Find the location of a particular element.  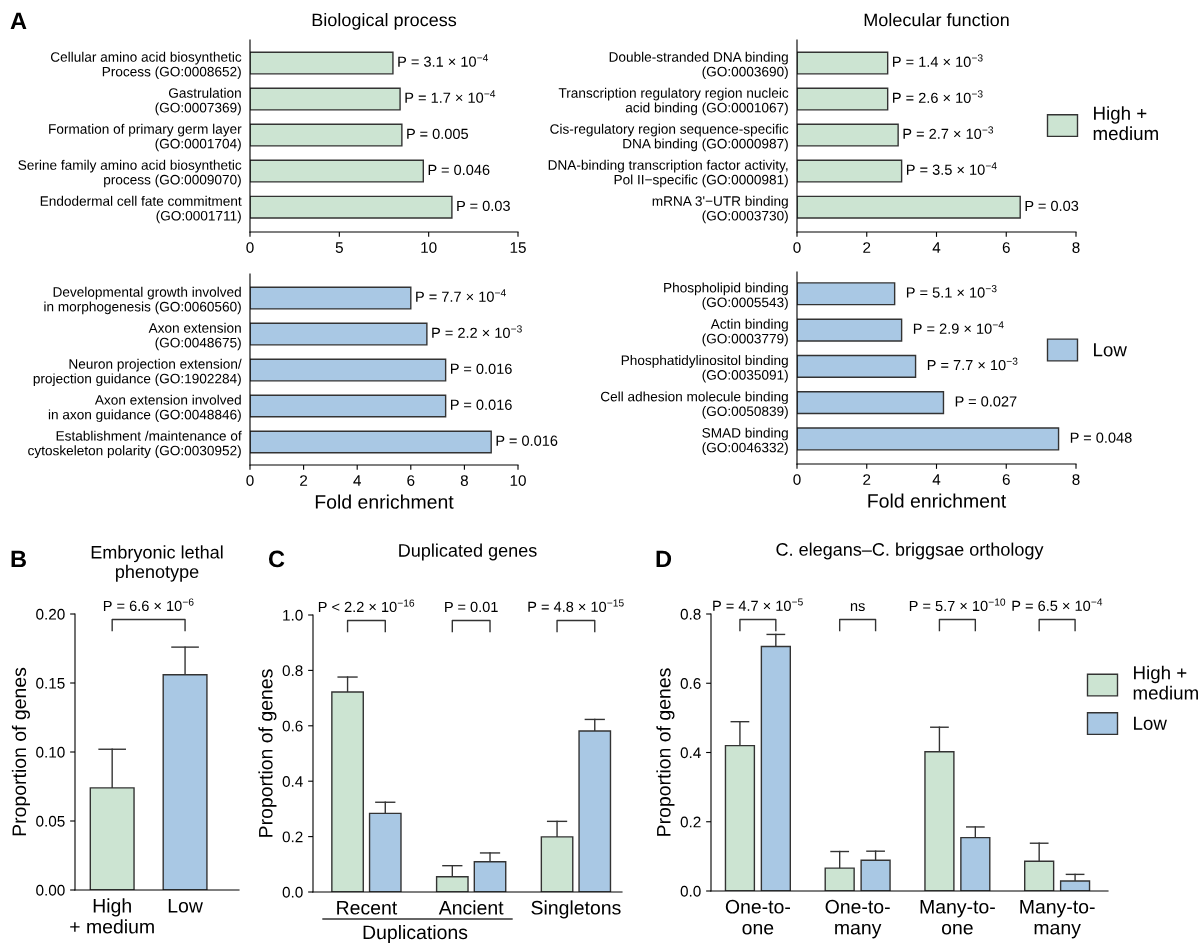

y-tick-label: 0.10 is located at coordinates (50, 752).